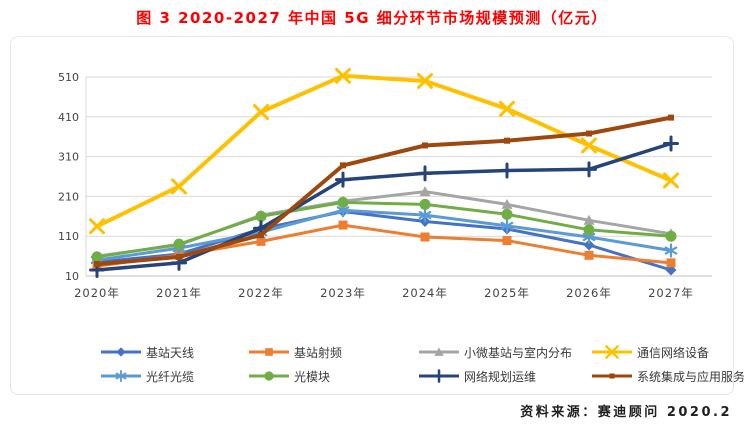 The width and height of the screenshot is (744, 431). I want to click on svg-text: 410, so click(68, 117).